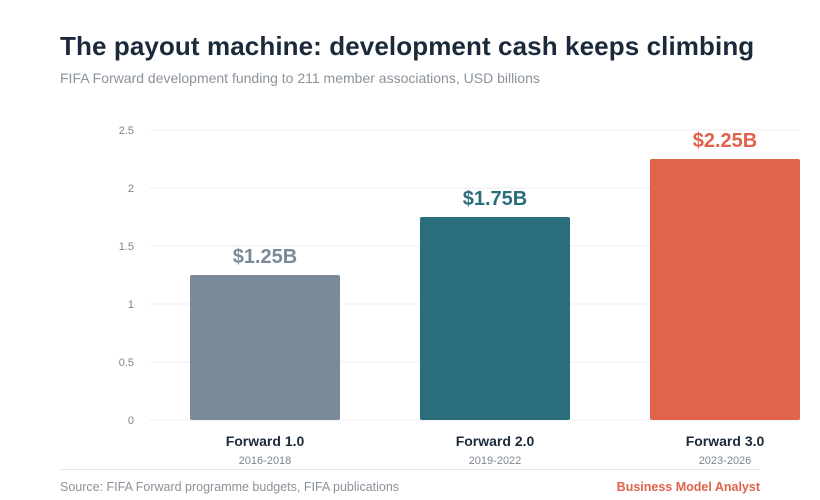 This screenshot has width=820, height=500. What do you see at coordinates (265, 257) in the screenshot?
I see `bar-value-label: $1.25B` at bounding box center [265, 257].